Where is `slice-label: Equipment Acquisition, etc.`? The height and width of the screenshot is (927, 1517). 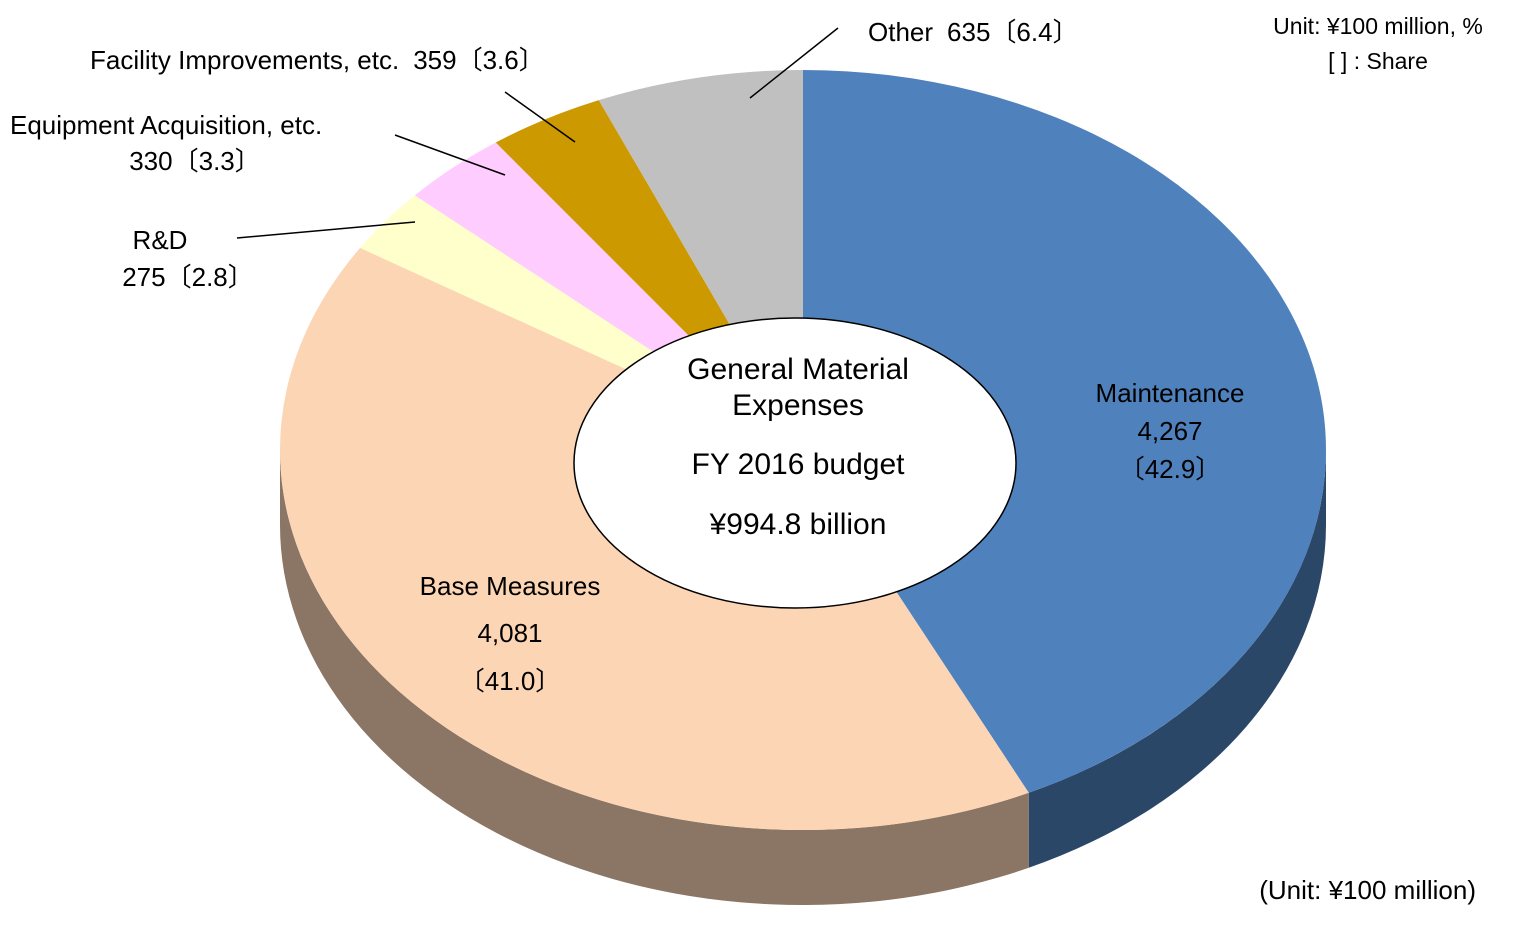 slice-label: Equipment Acquisition, etc. is located at coordinates (166, 125).